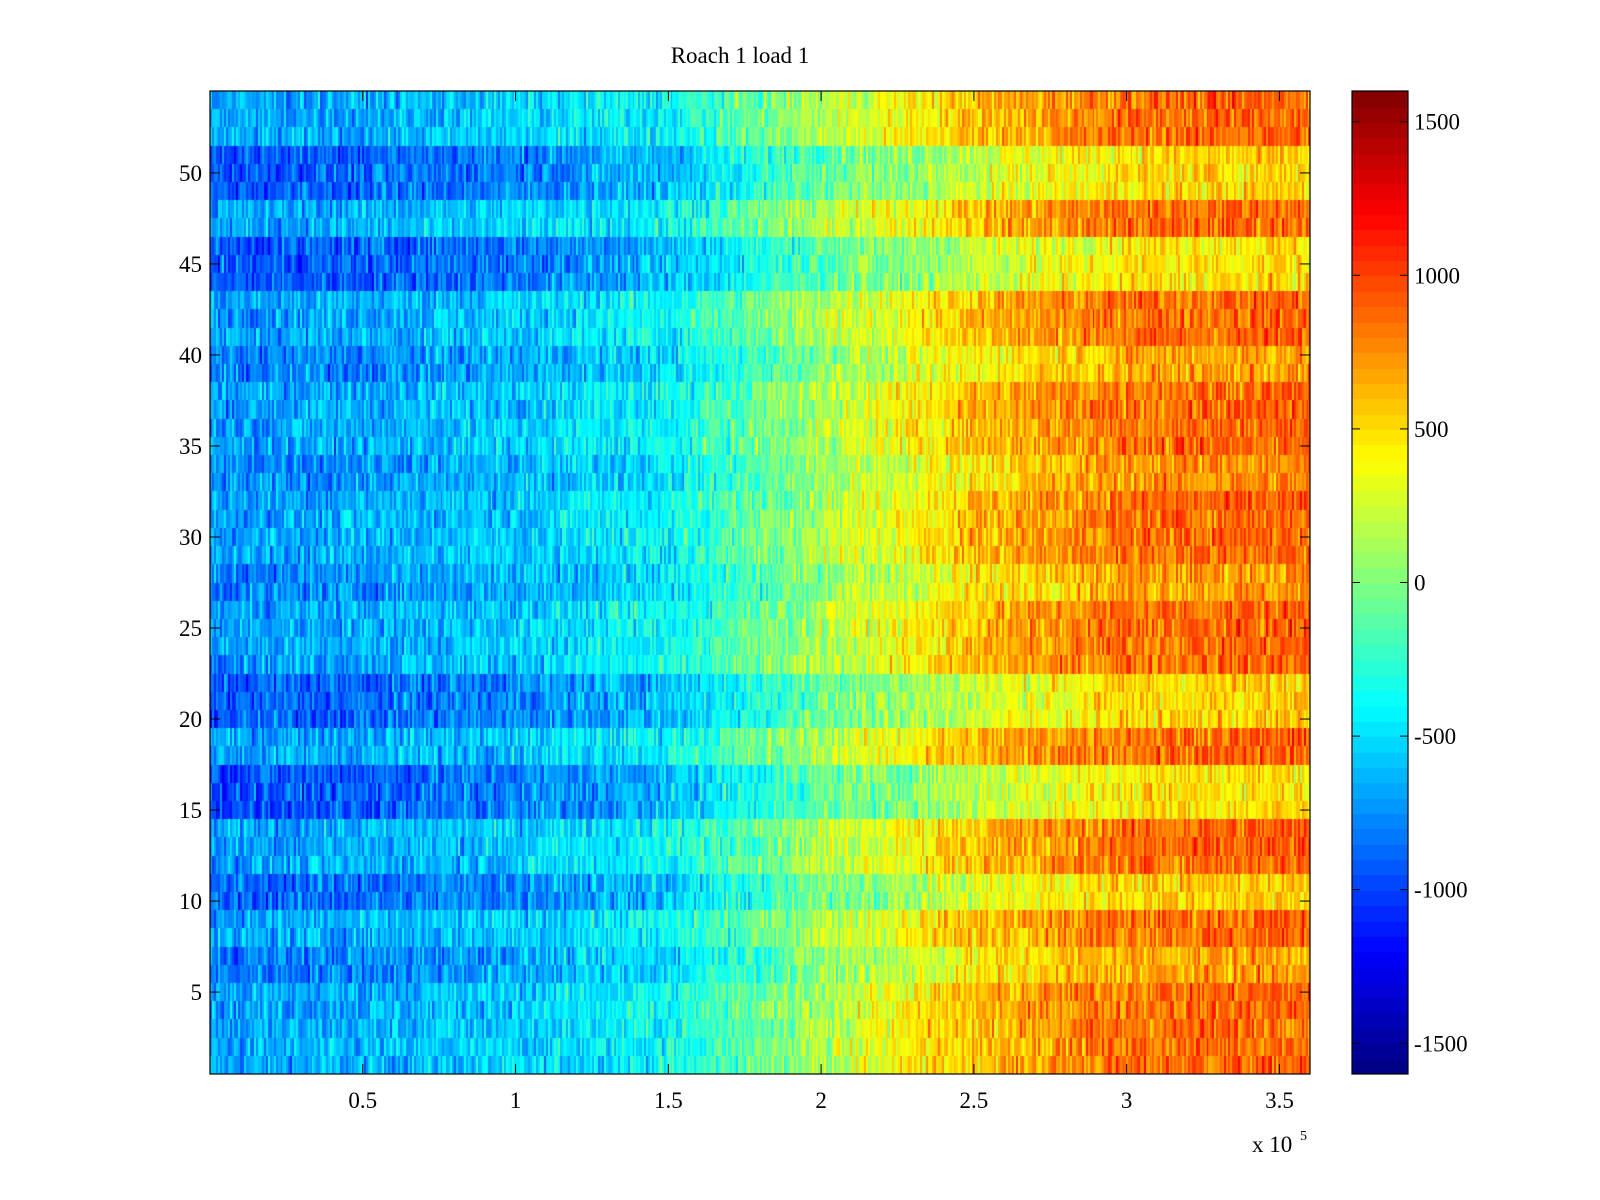  Describe the element at coordinates (190, 355) in the screenshot. I see `y-tick-label: 40` at that location.